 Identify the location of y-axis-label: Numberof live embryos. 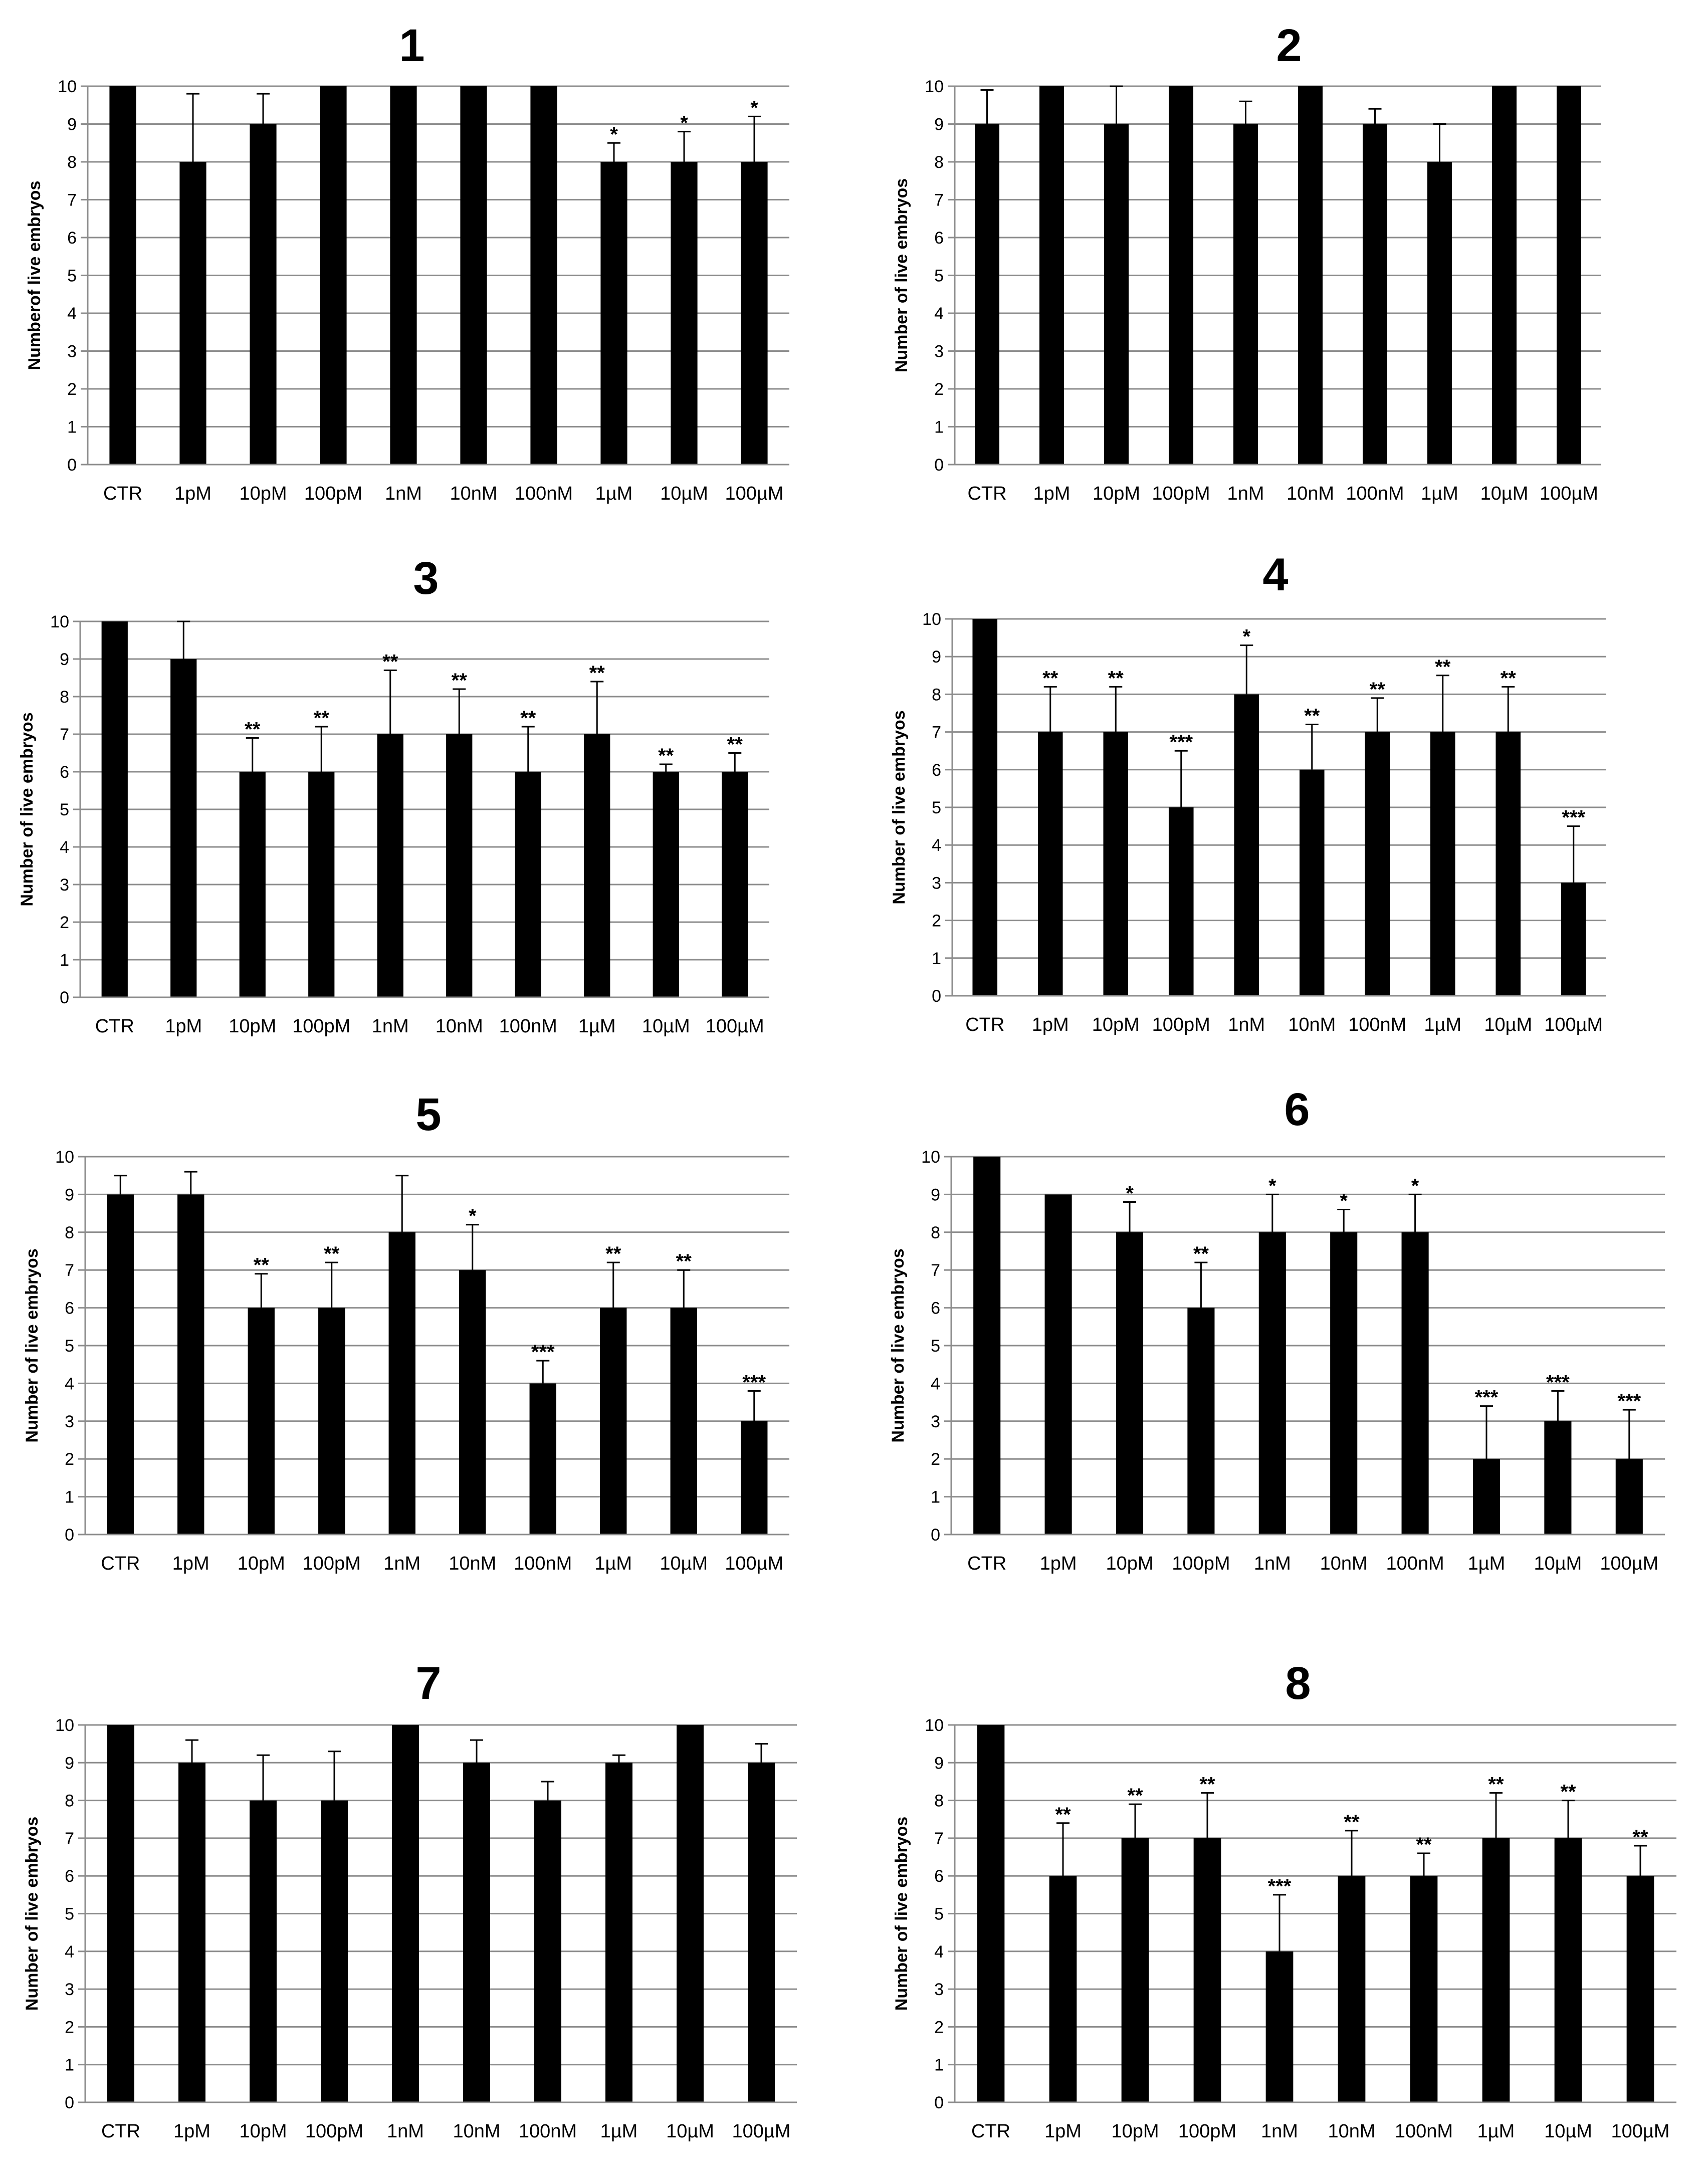
(34, 275).